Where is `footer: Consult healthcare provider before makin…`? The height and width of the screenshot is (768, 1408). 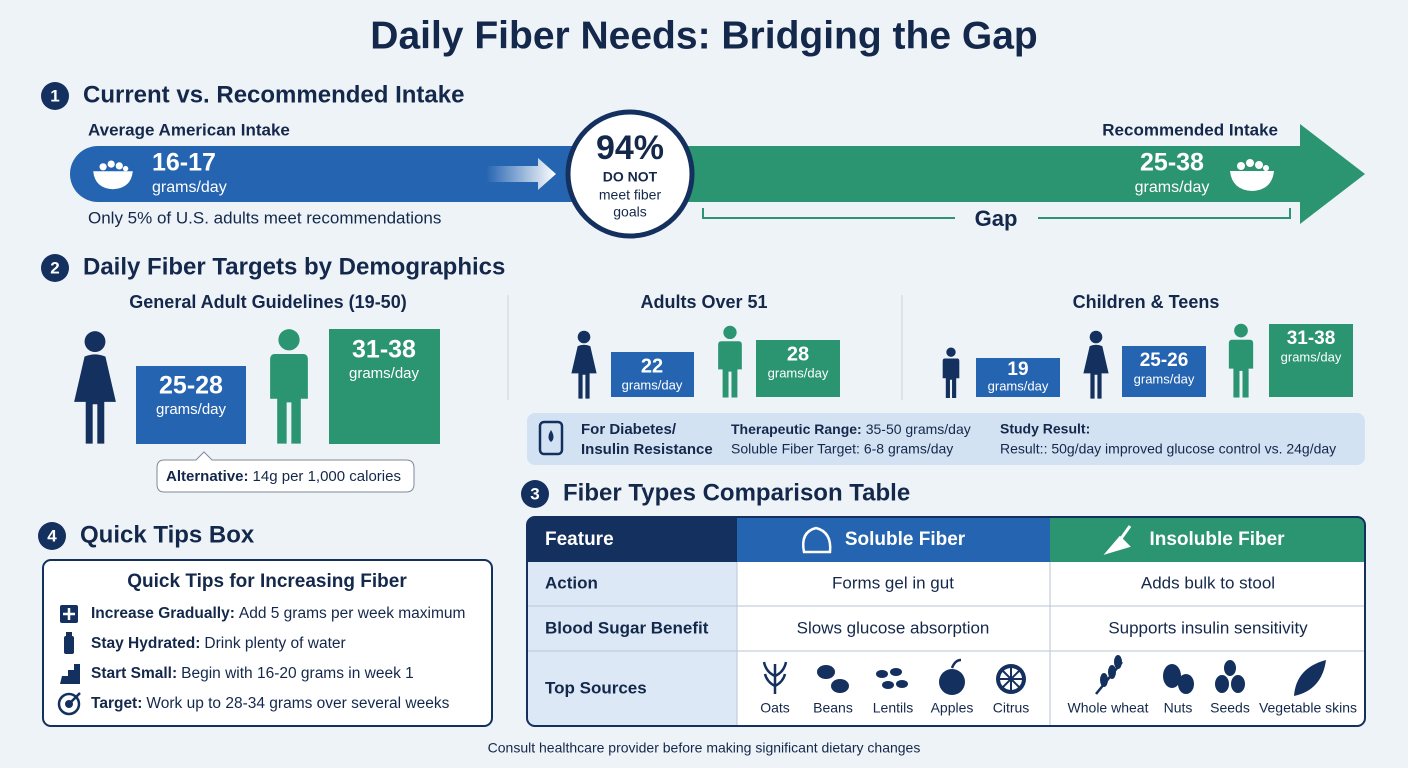 footer: Consult healthcare provider before makin… is located at coordinates (704, 748).